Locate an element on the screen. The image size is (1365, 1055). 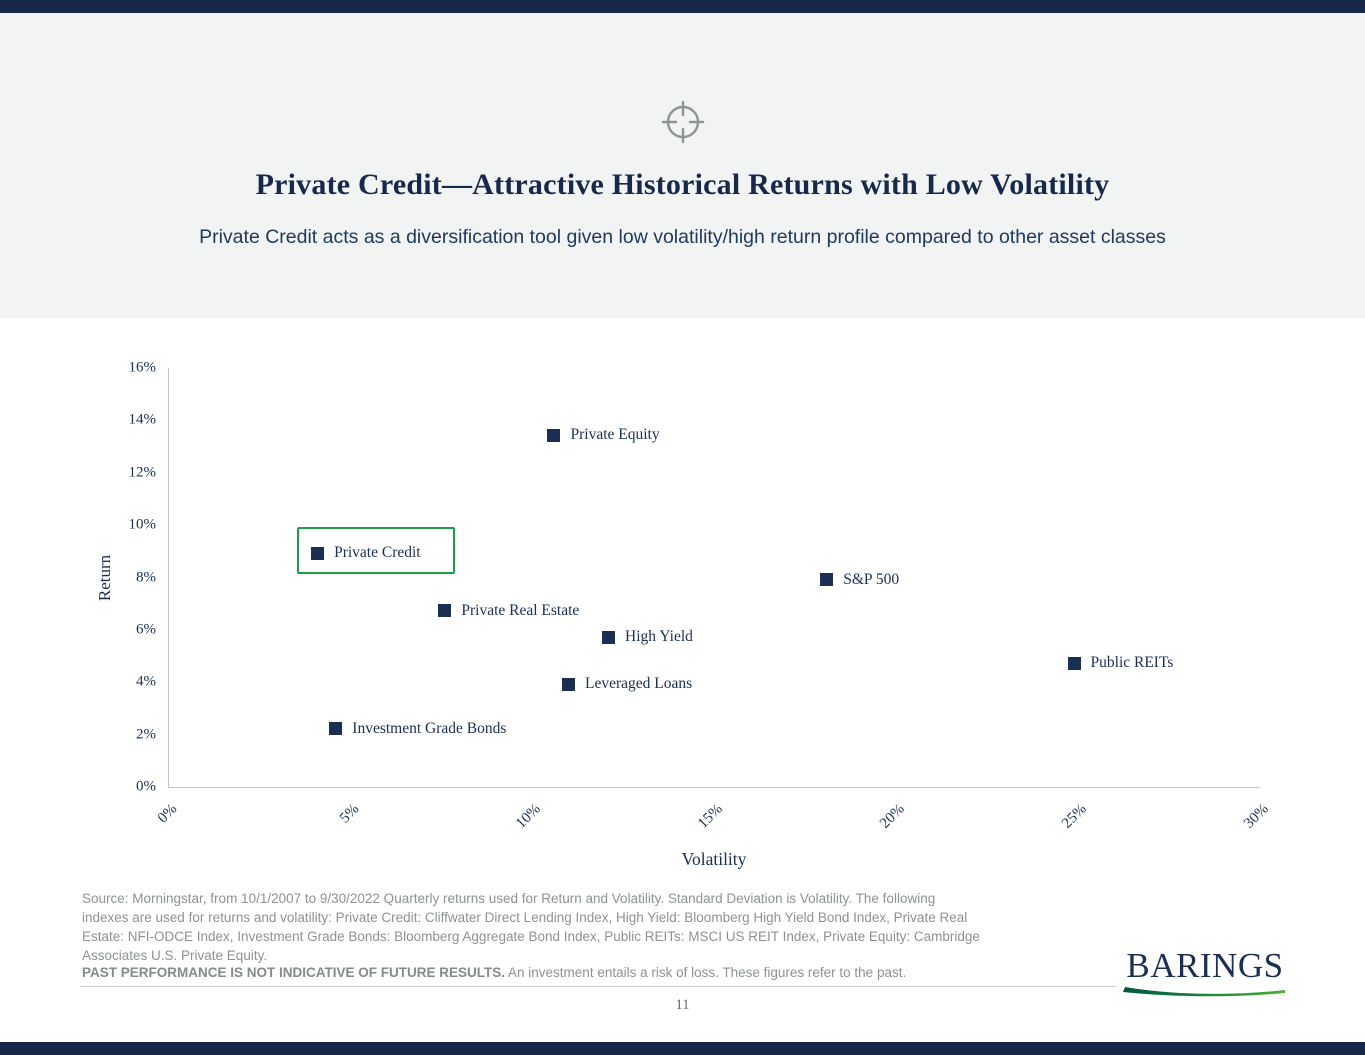
y-tick-label: 2% is located at coordinates (146, 734).